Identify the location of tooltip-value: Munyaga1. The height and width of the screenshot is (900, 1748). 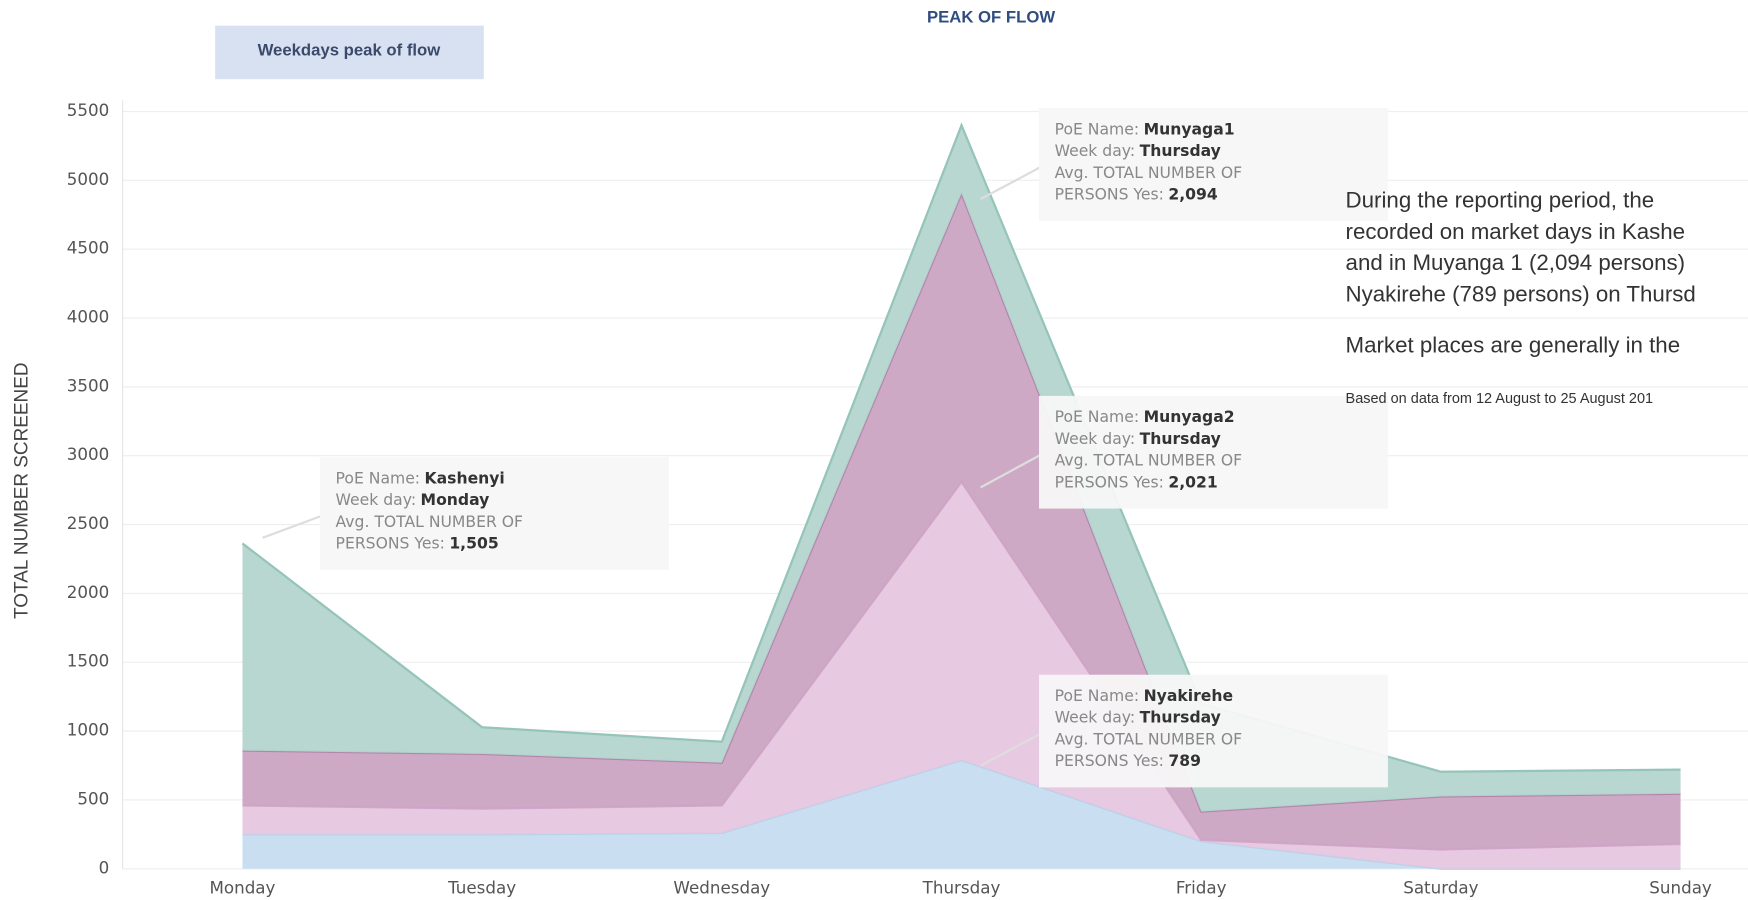
(1189, 129).